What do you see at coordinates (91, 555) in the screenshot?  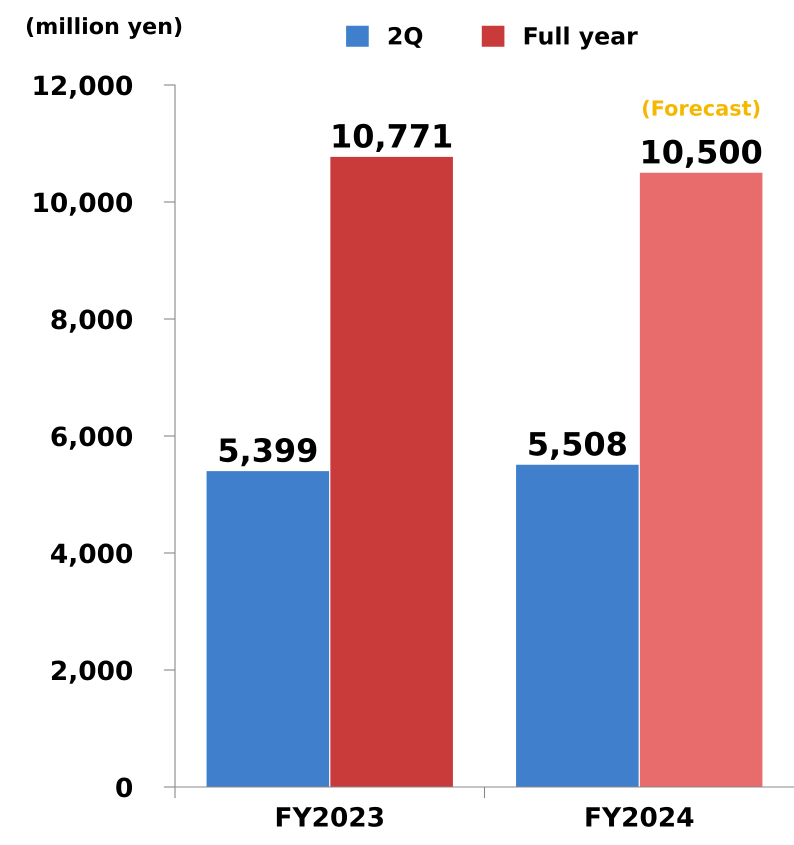 I see `y-tick-label: 4,000` at bounding box center [91, 555].